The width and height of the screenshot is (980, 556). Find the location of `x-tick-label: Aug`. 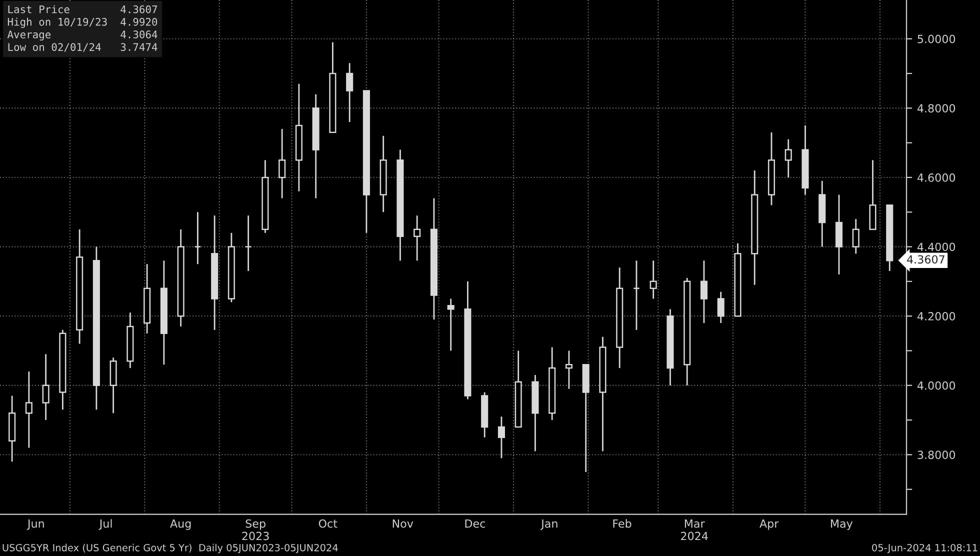

x-tick-label: Aug is located at coordinates (180, 525).